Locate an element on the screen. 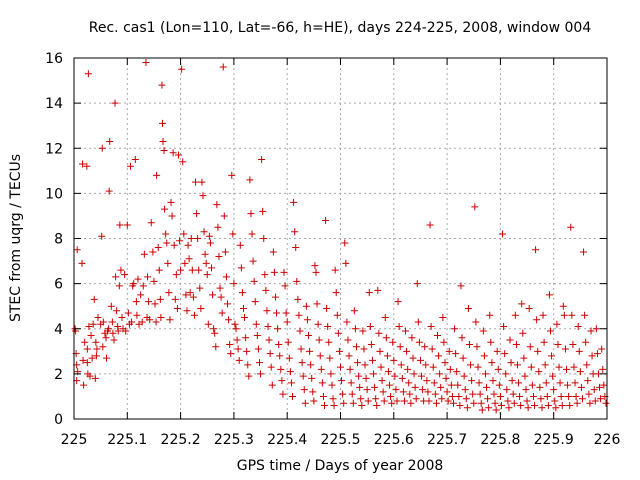 Image resolution: width=640 pixels, height=480 pixels. y-tick-label: 8 is located at coordinates (58, 240).